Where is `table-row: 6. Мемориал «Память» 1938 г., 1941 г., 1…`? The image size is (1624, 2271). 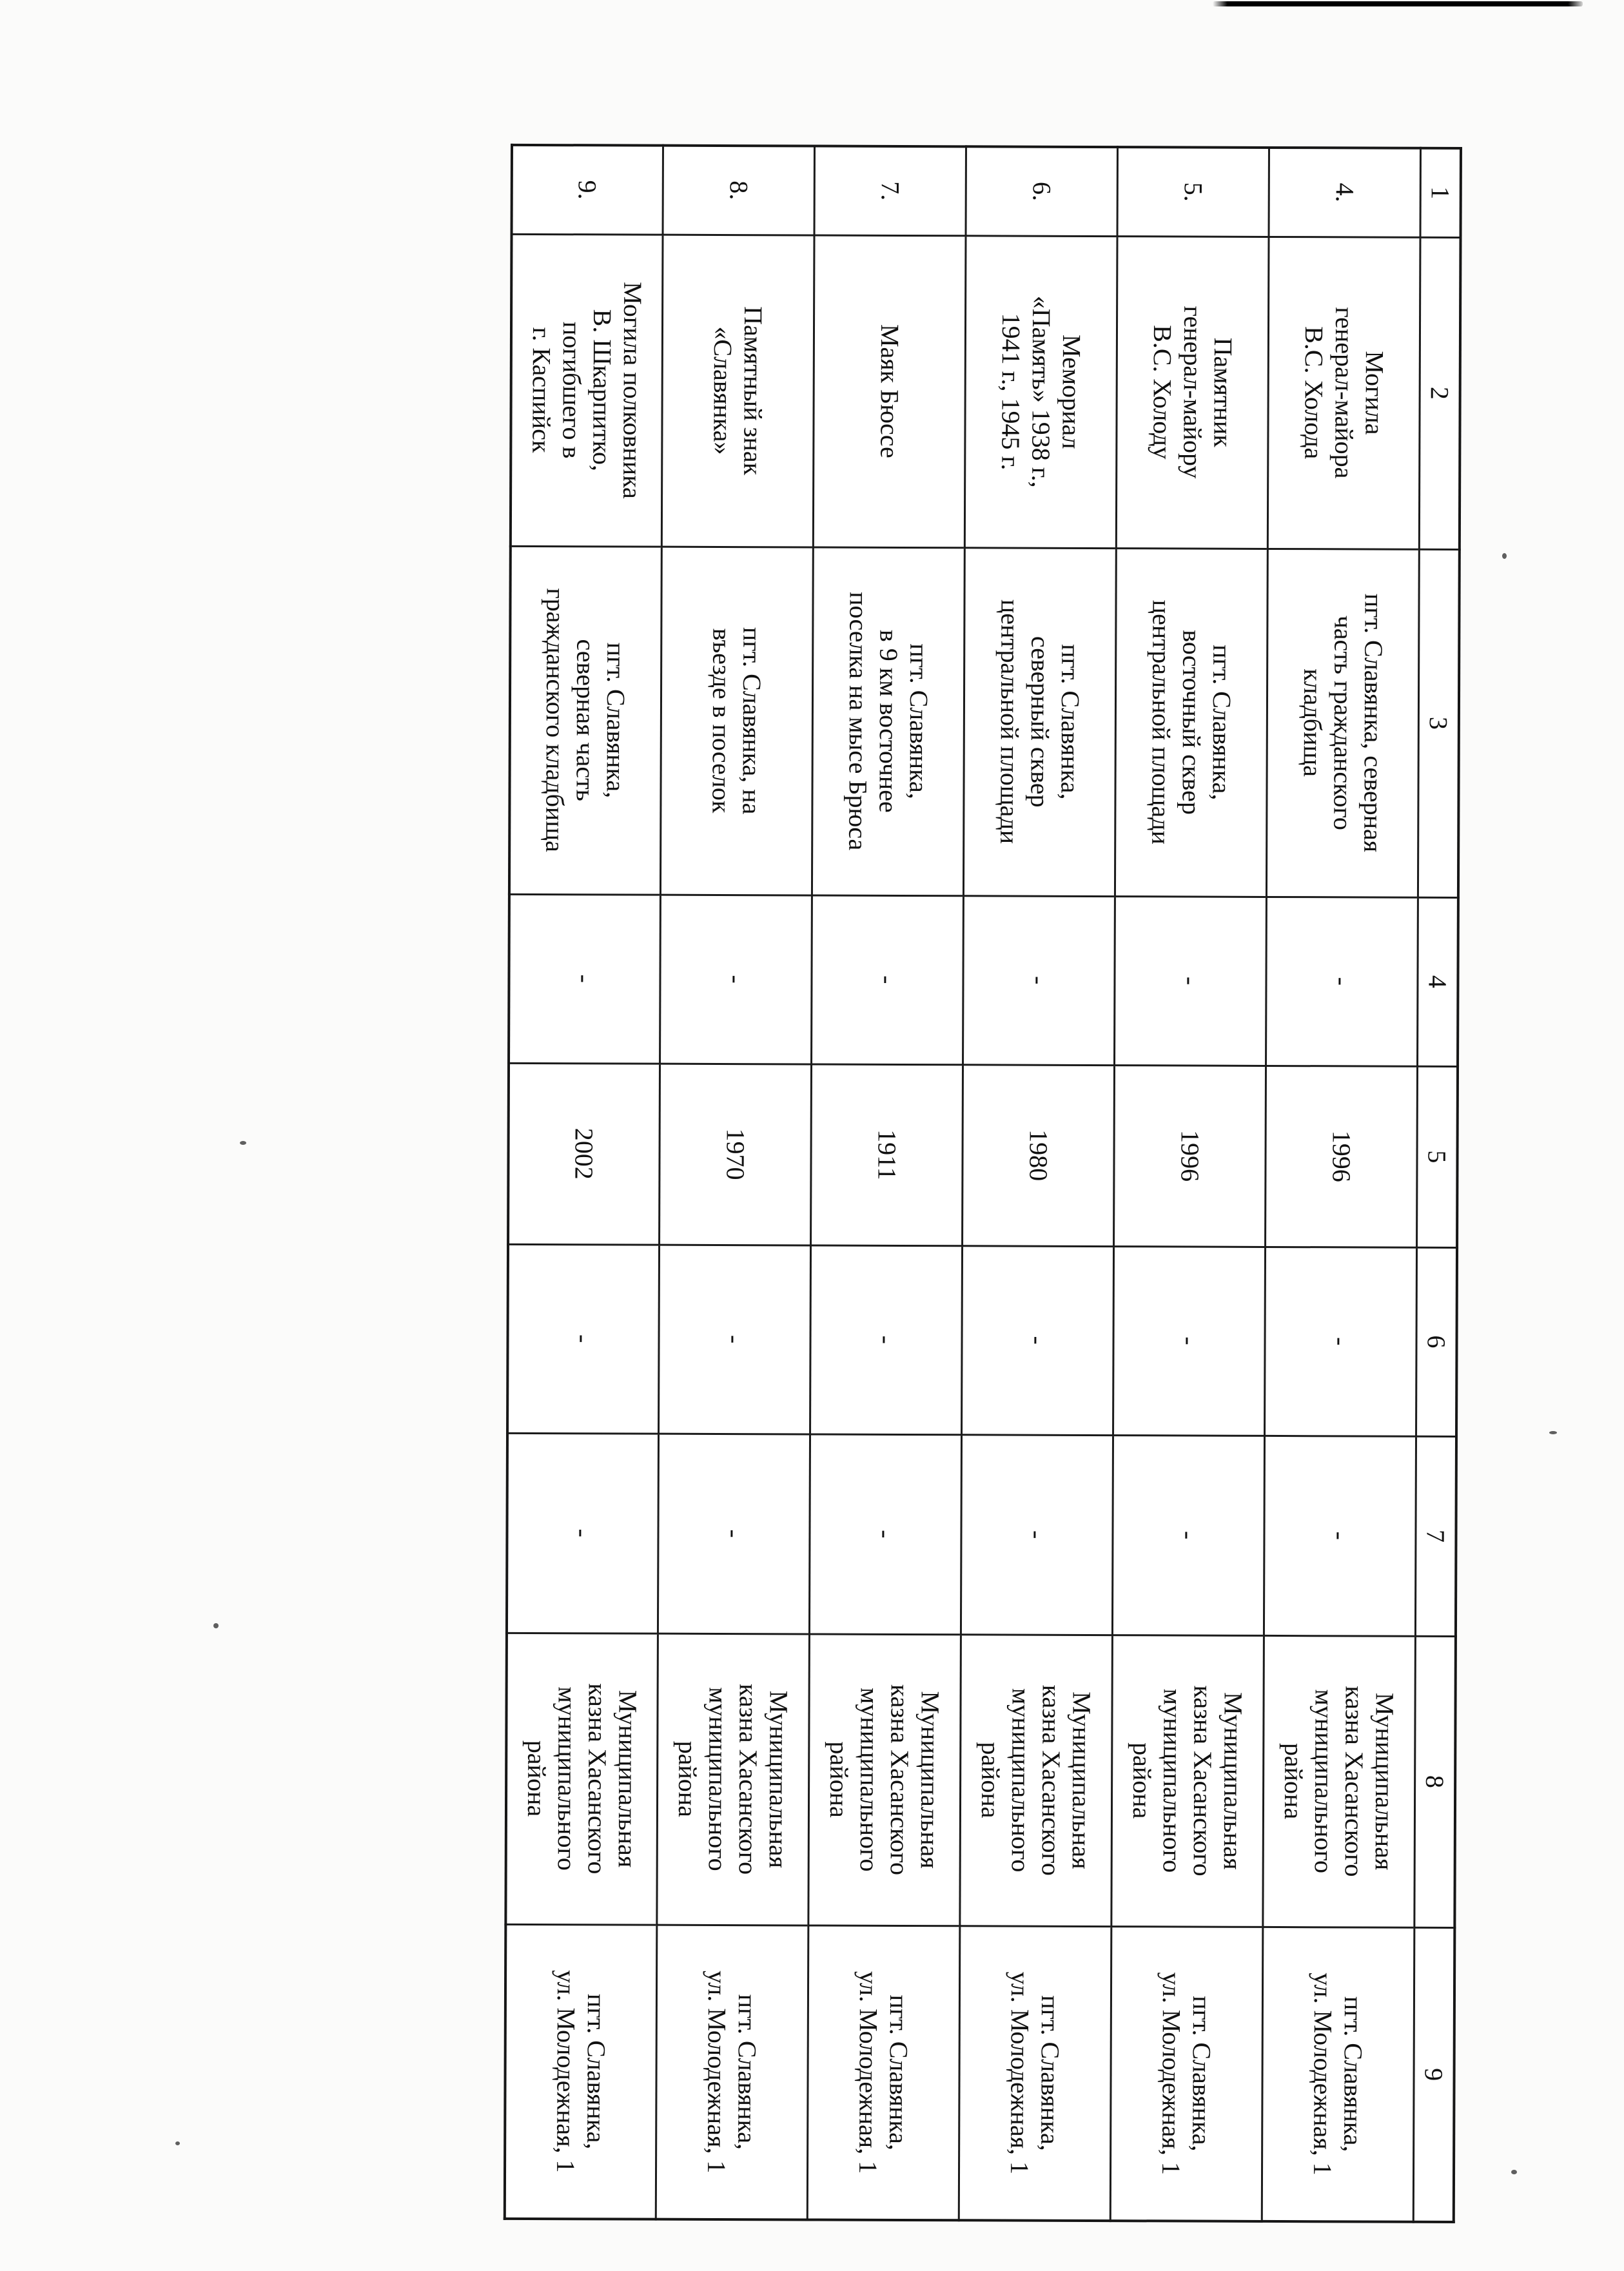 table-row: 6. Мемориал «Память» 1938 г., 1941 г., 1… is located at coordinates (1038, 1183).